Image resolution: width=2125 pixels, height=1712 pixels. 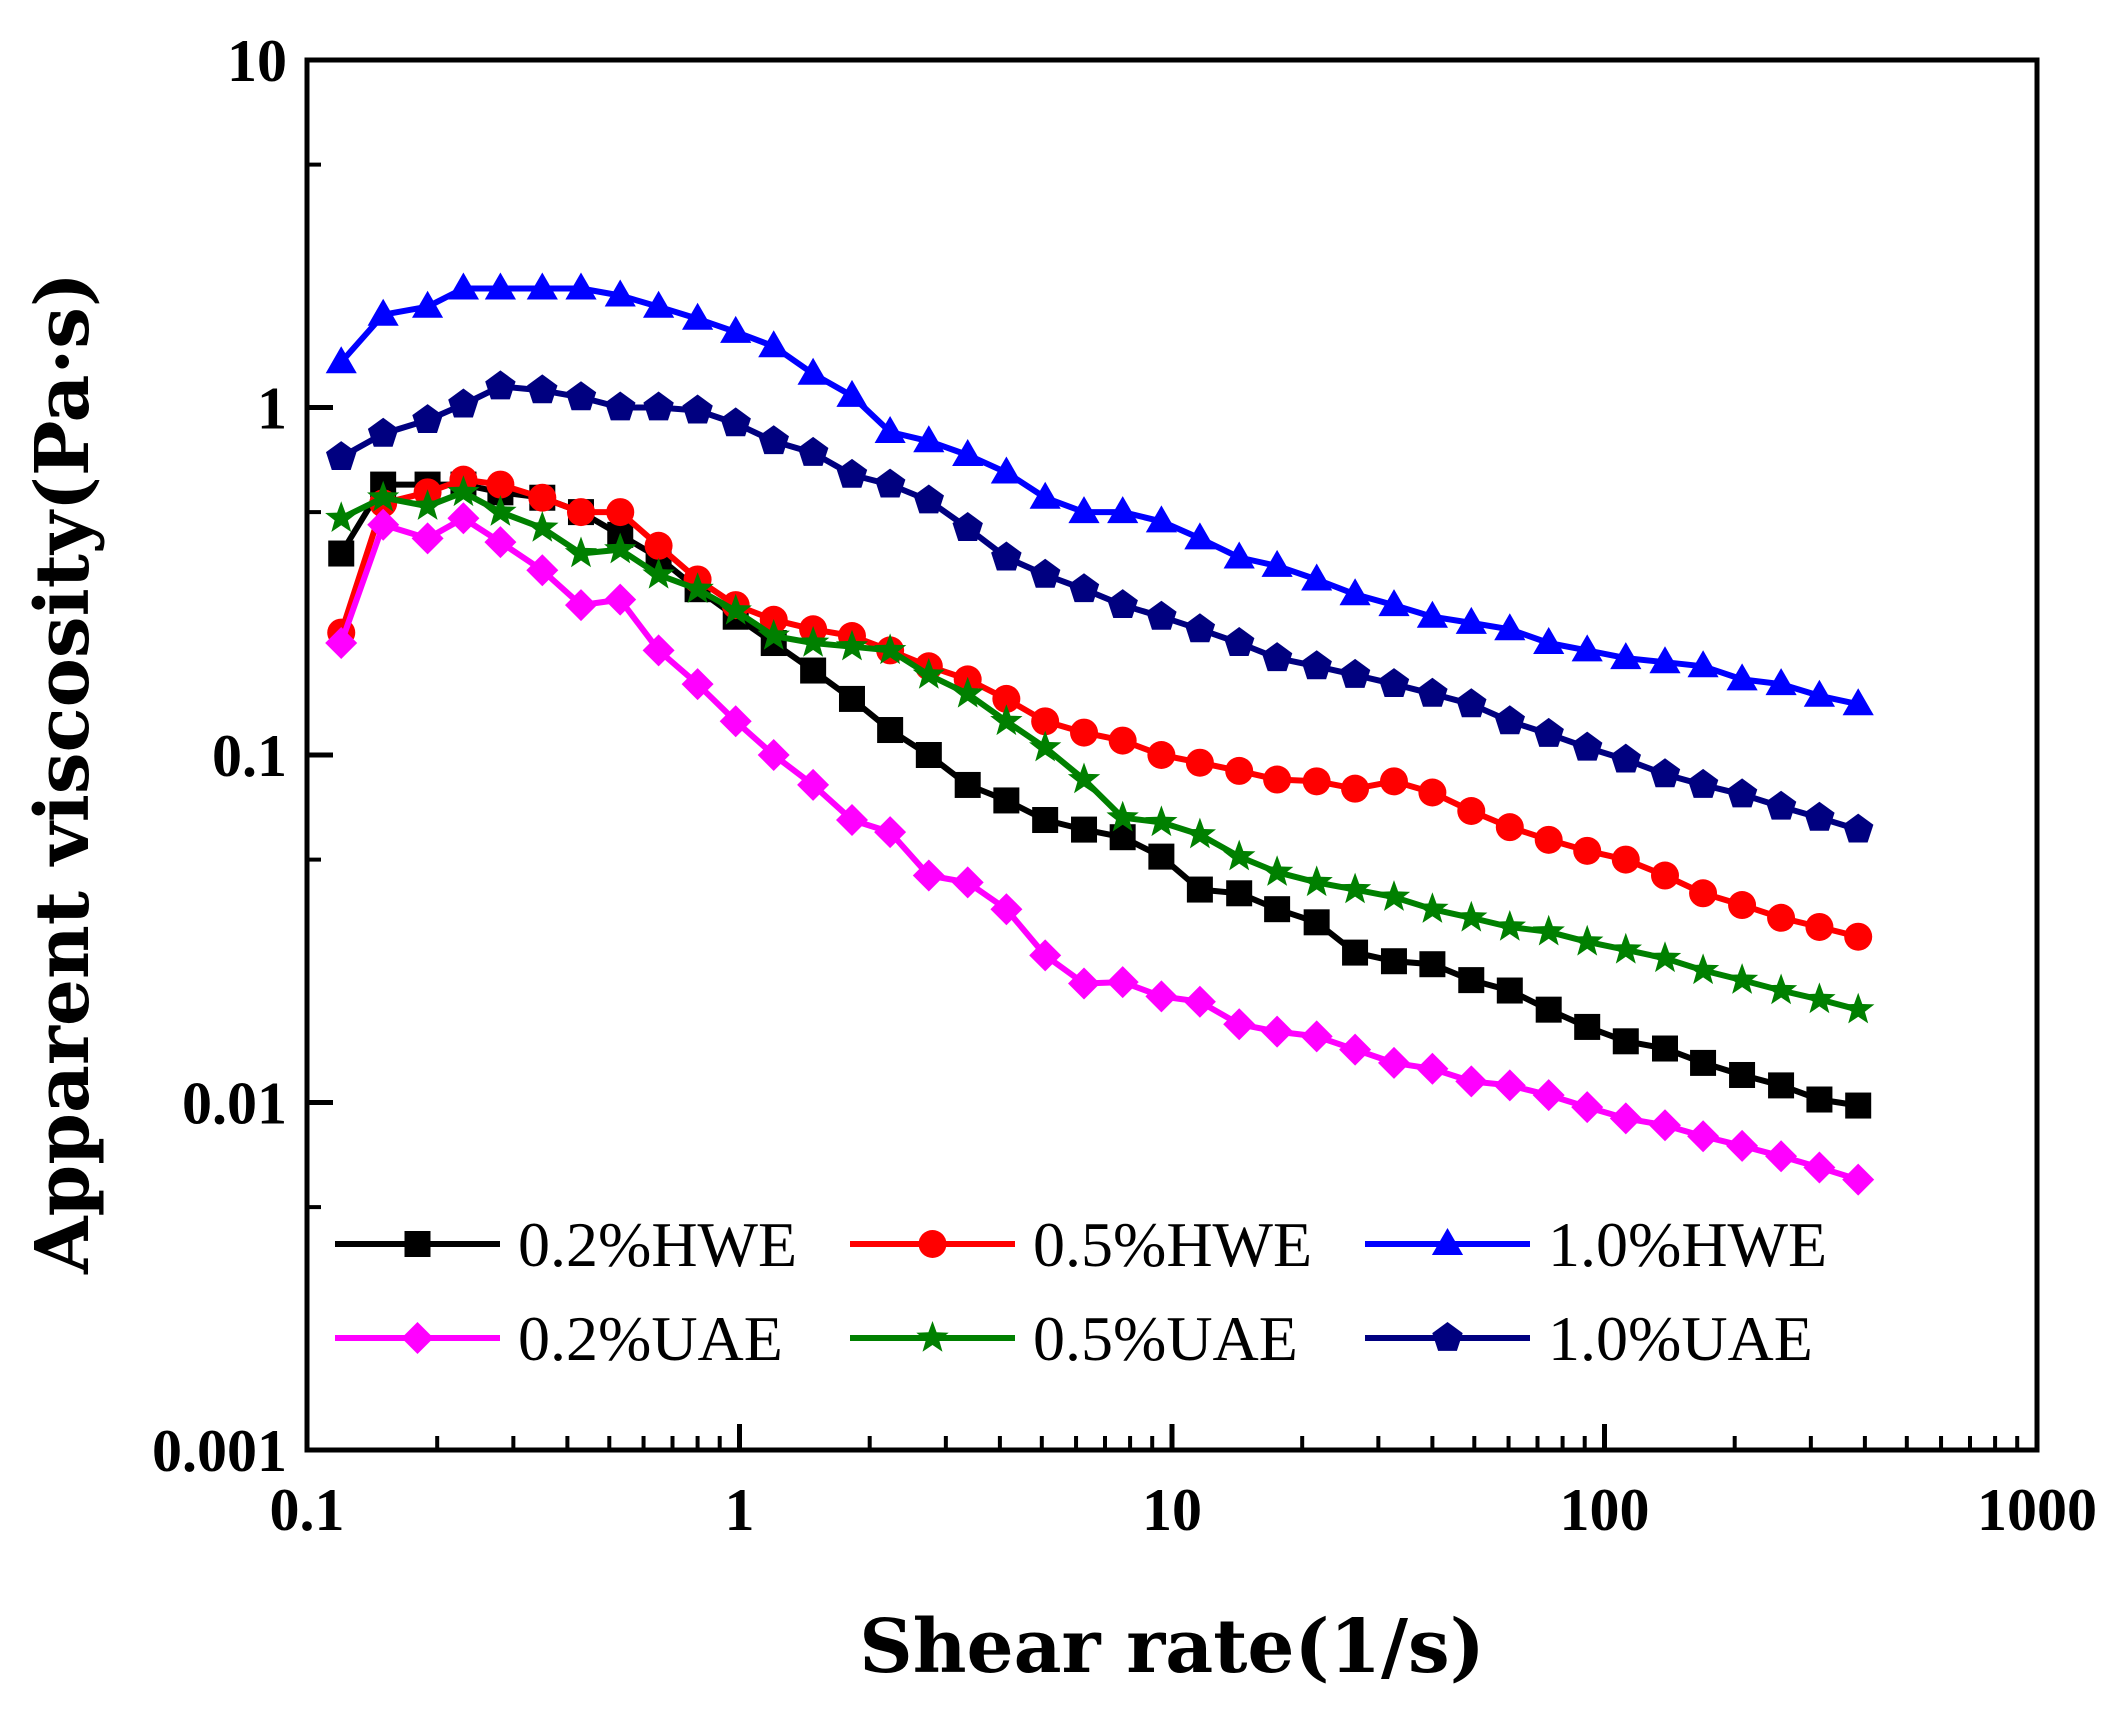 I want to click on legend-label: 1.0%UAE, so click(x=1680, y=1338).